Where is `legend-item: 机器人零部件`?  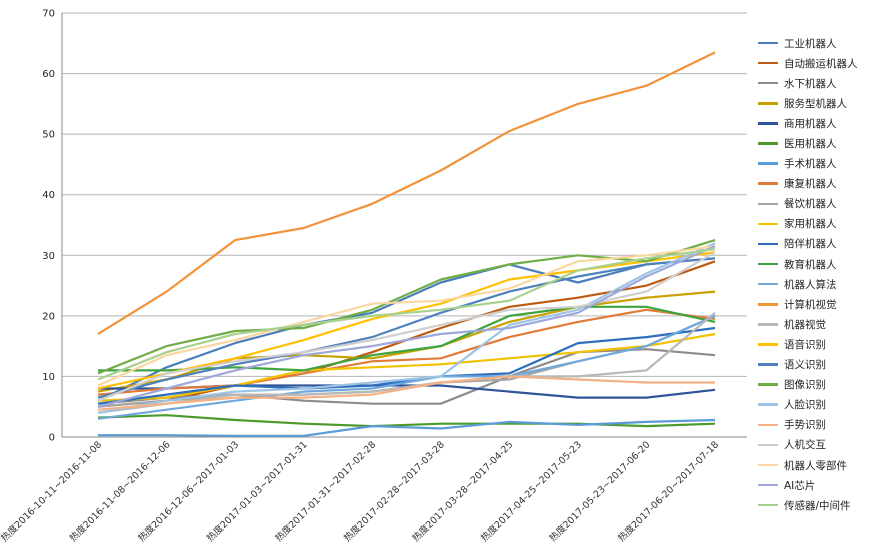
legend-item: 机器人零部件 is located at coordinates (813, 465).